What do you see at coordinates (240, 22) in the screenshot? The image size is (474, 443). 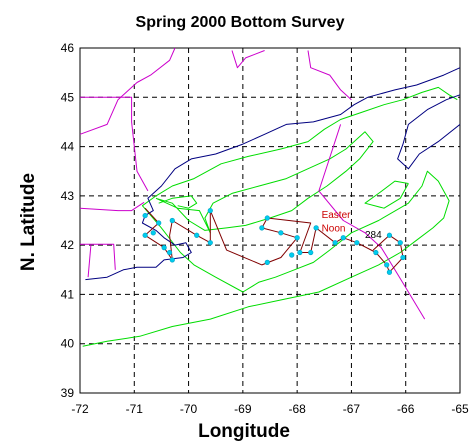 I see `chart-title: Spring 2000 Bottom Survey` at bounding box center [240, 22].